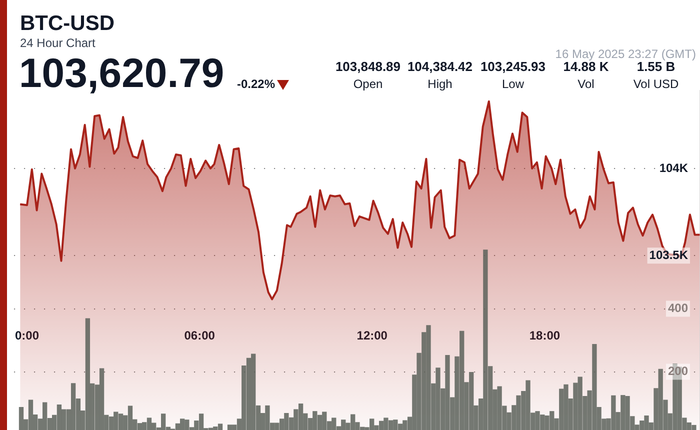 This screenshot has height=430, width=700. Describe the element at coordinates (368, 84) in the screenshot. I see `annotation: Open` at that location.